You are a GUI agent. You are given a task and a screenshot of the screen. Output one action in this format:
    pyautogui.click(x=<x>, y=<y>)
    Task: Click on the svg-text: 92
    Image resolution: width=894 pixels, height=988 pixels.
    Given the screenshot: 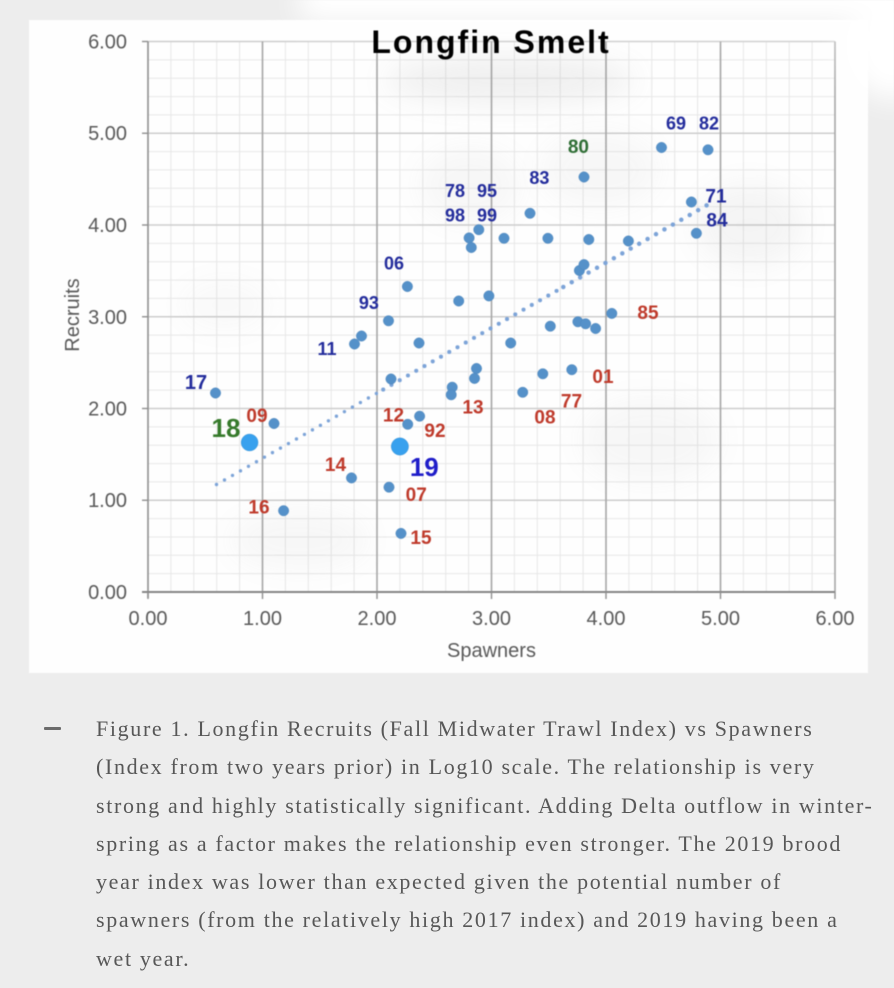 What is the action you would take?
    pyautogui.click(x=434, y=431)
    